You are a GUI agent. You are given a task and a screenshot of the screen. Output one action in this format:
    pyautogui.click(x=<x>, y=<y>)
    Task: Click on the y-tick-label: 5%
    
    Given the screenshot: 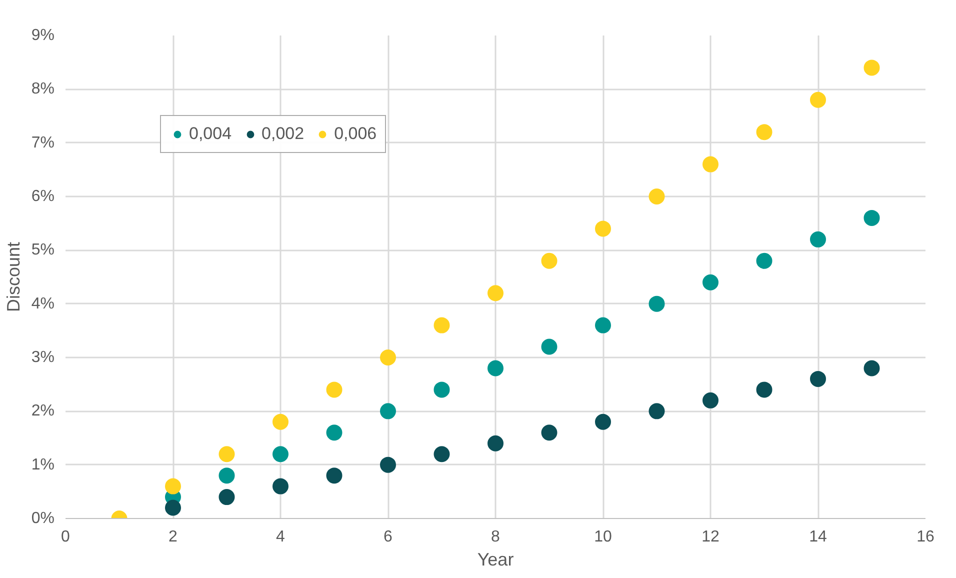 What is the action you would take?
    pyautogui.click(x=42, y=250)
    